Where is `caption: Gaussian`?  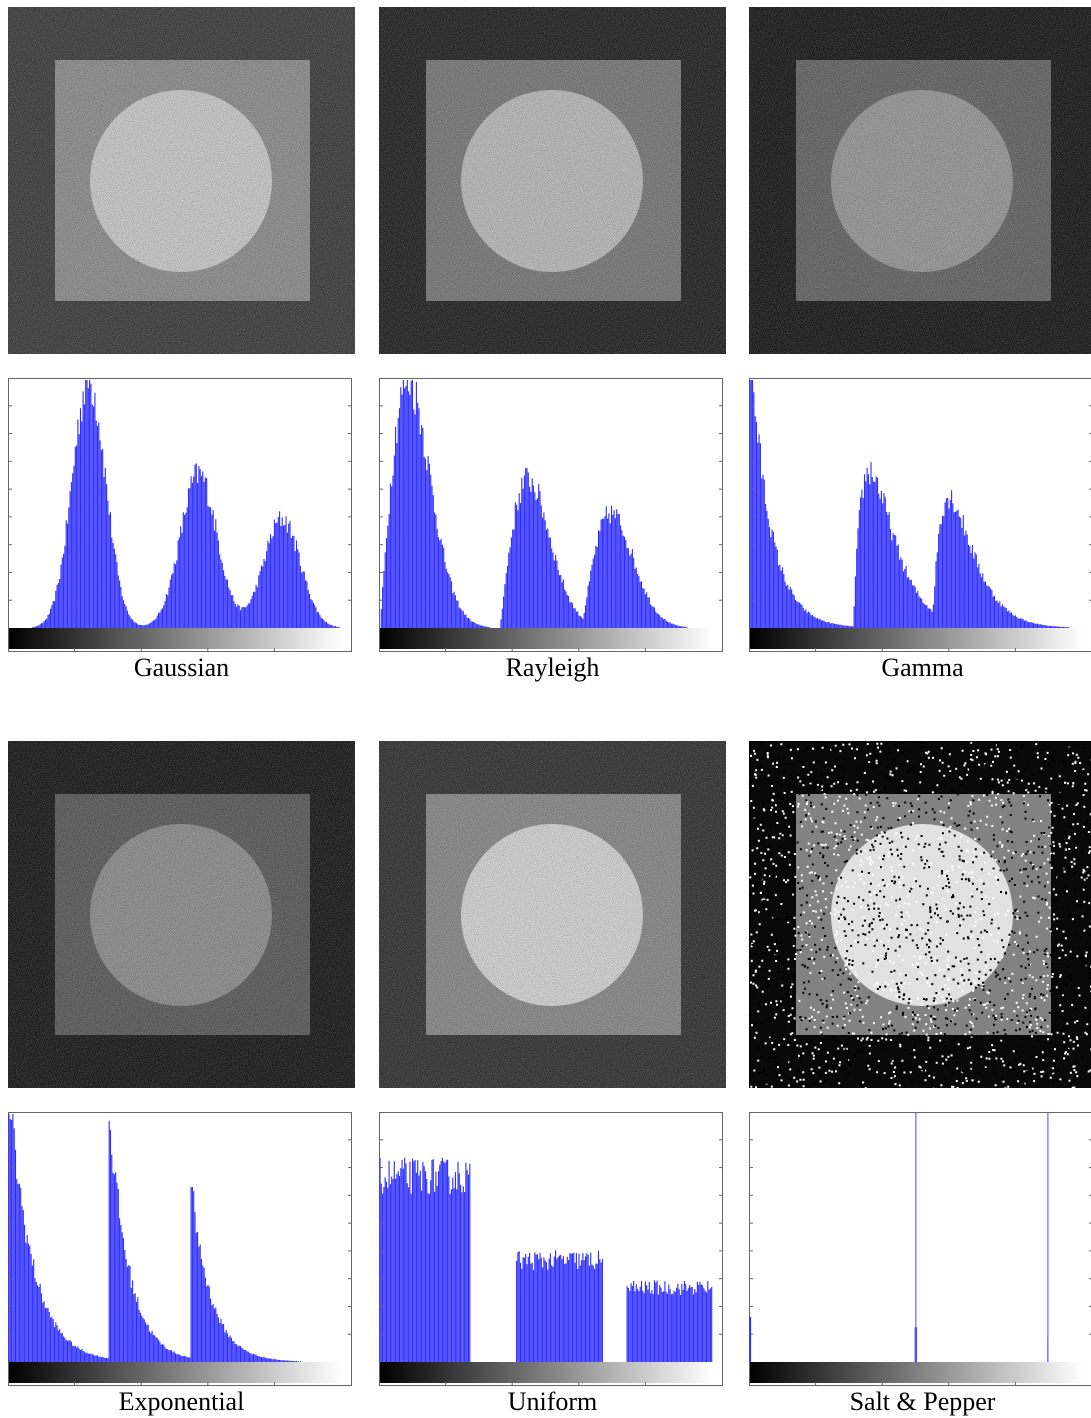
caption: Gaussian is located at coordinates (181, 667).